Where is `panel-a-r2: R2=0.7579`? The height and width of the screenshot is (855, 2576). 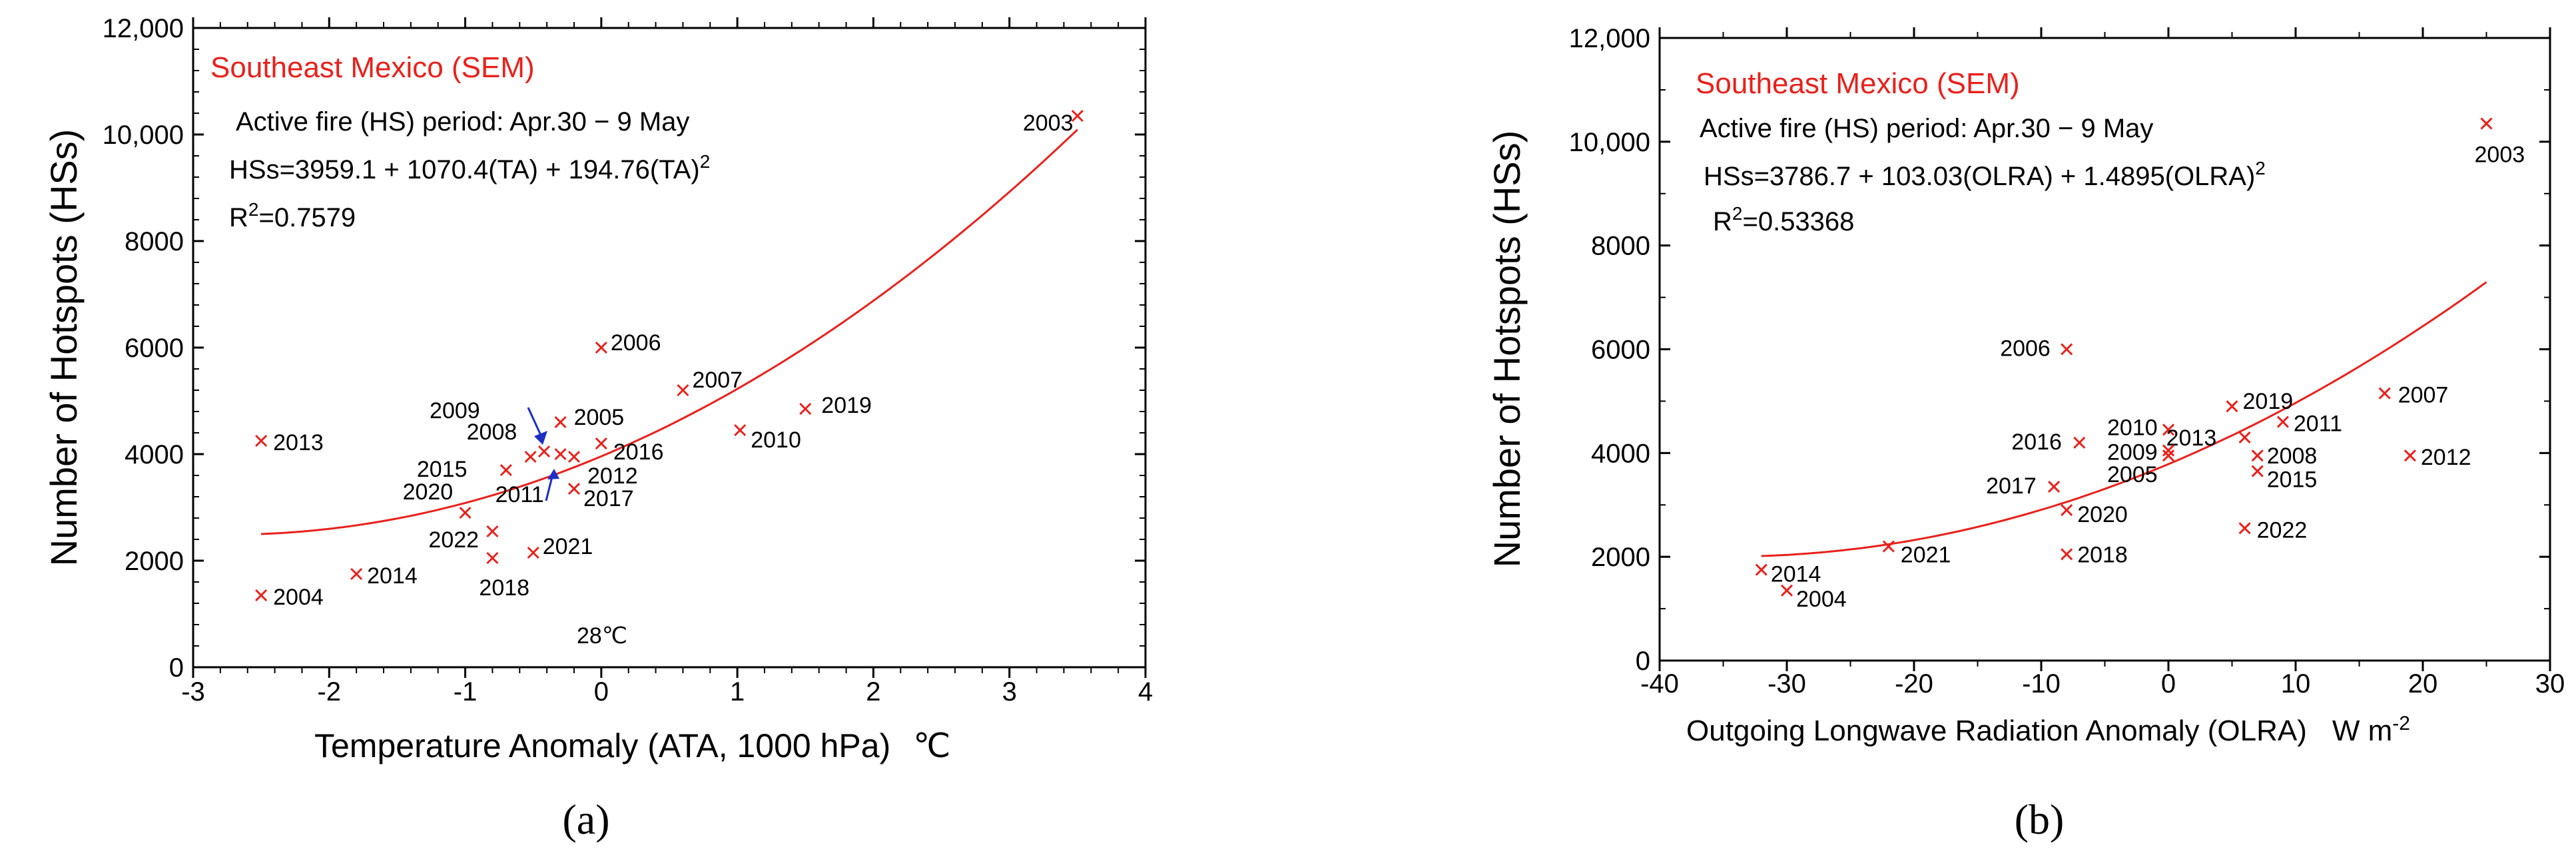 panel-a-r2: R2=0.7579 is located at coordinates (292, 215).